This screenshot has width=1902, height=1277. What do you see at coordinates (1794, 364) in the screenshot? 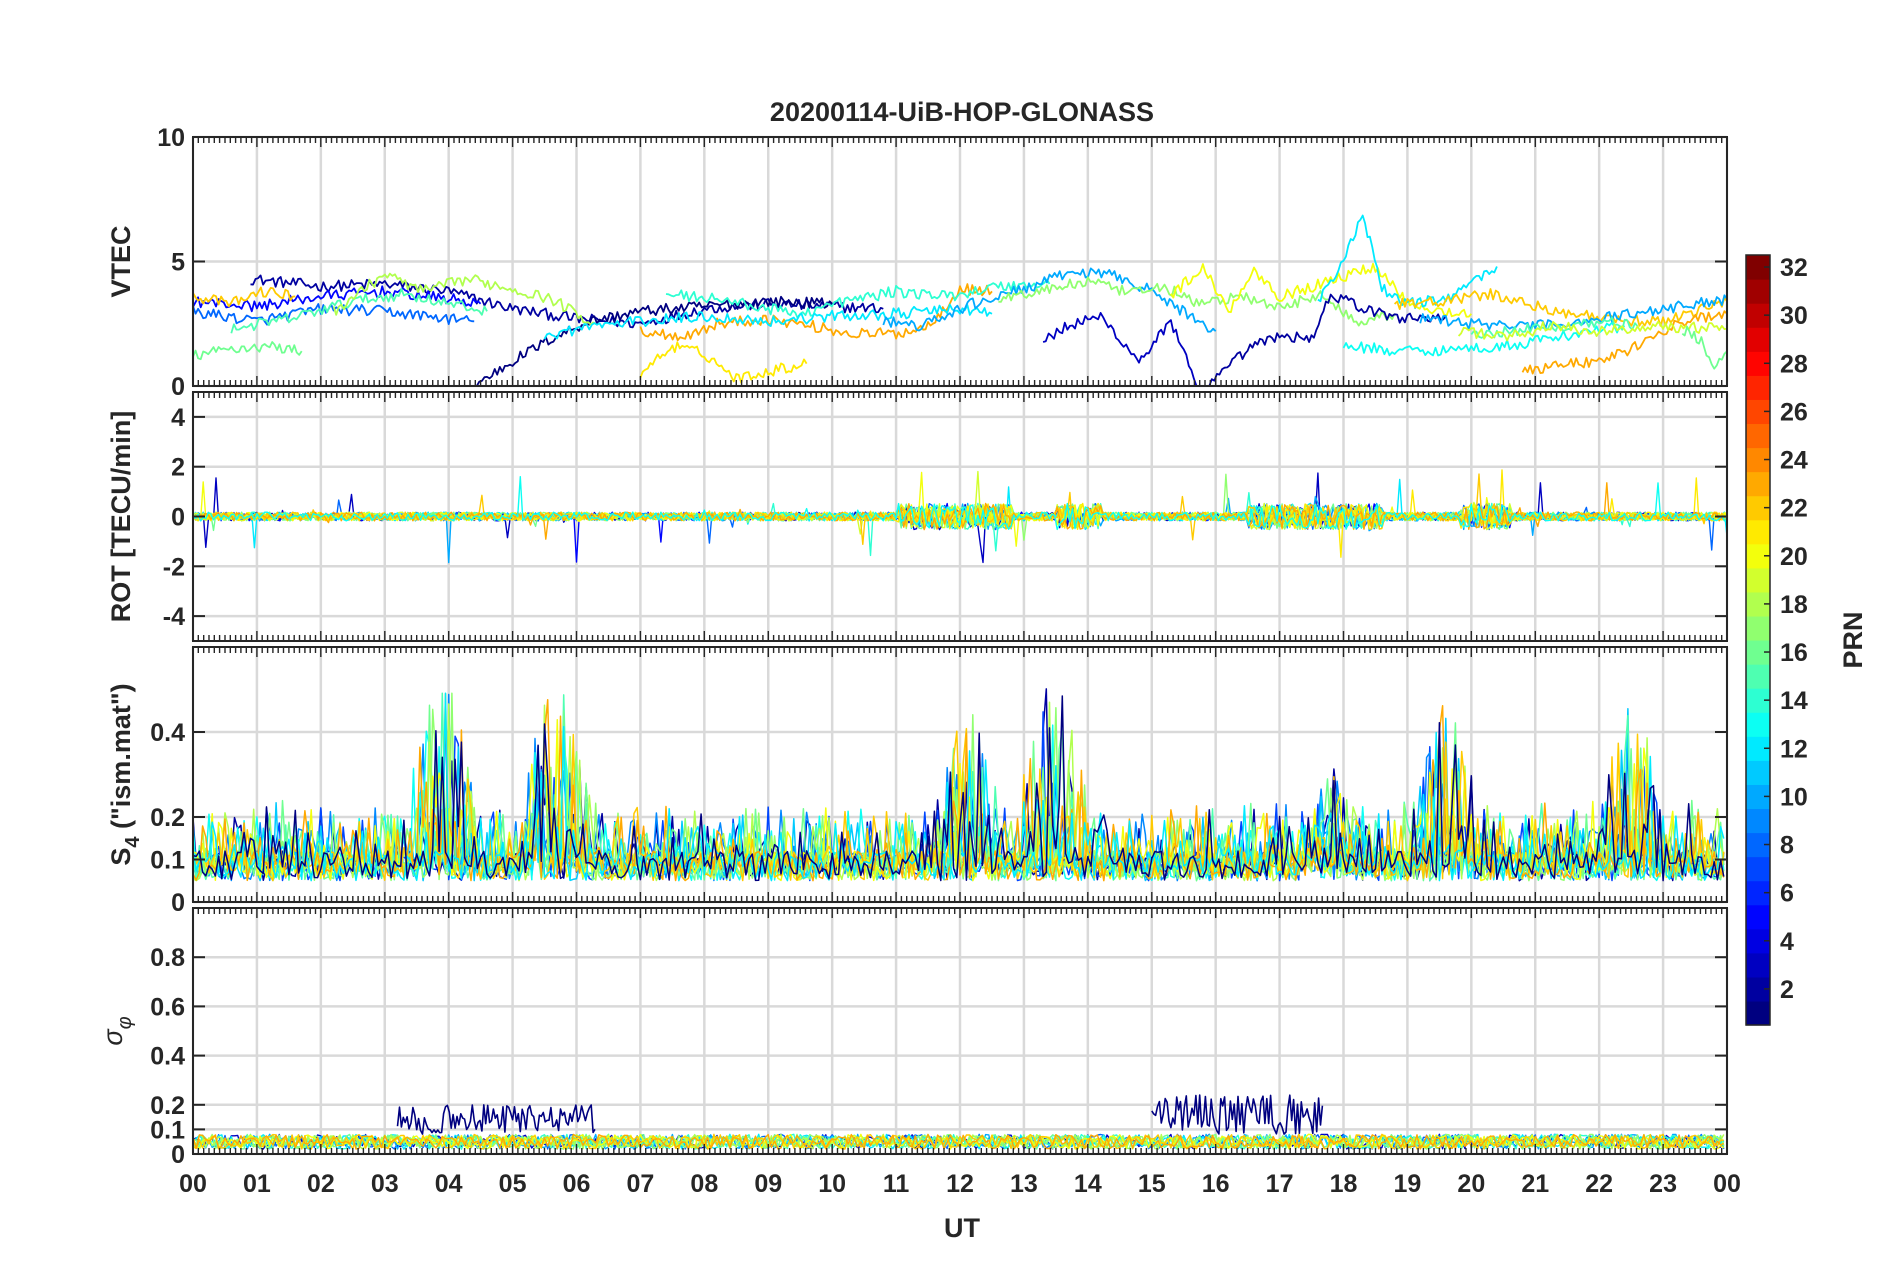
I see `colorbar-tick-label: 28` at bounding box center [1794, 364].